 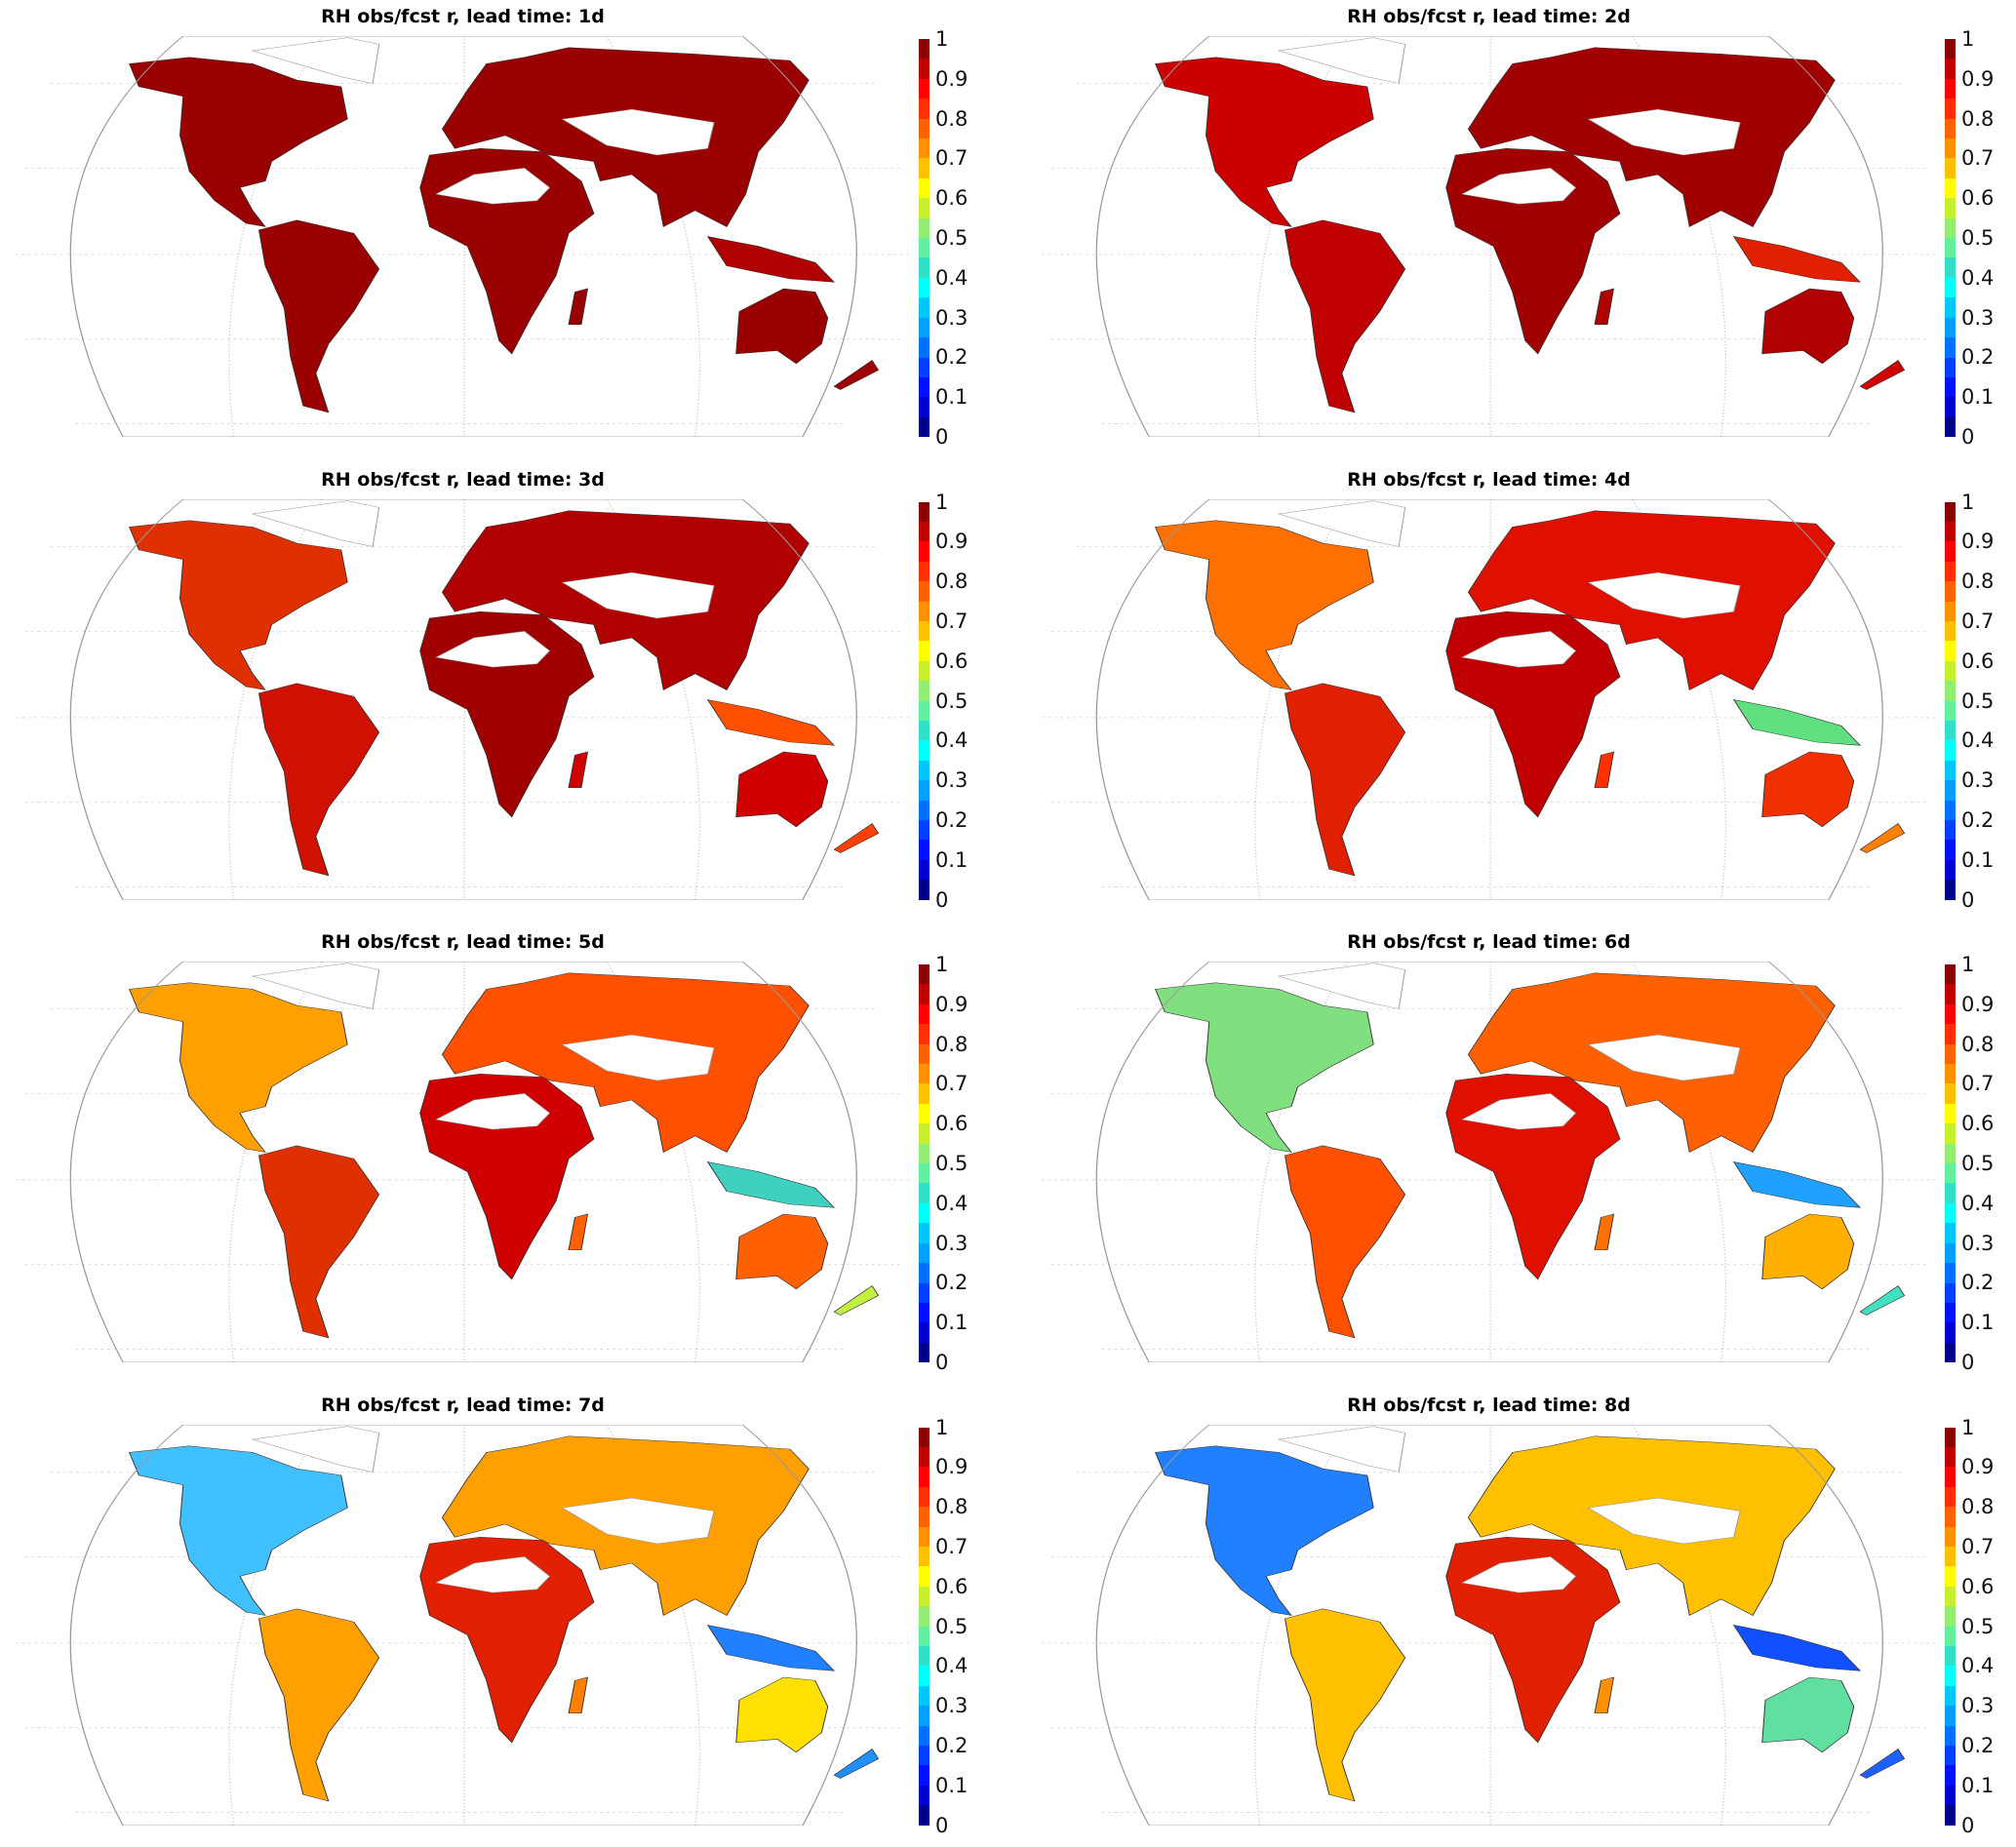 What do you see at coordinates (951, 118) in the screenshot?
I see `colorbar-tick-label: 0.8` at bounding box center [951, 118].